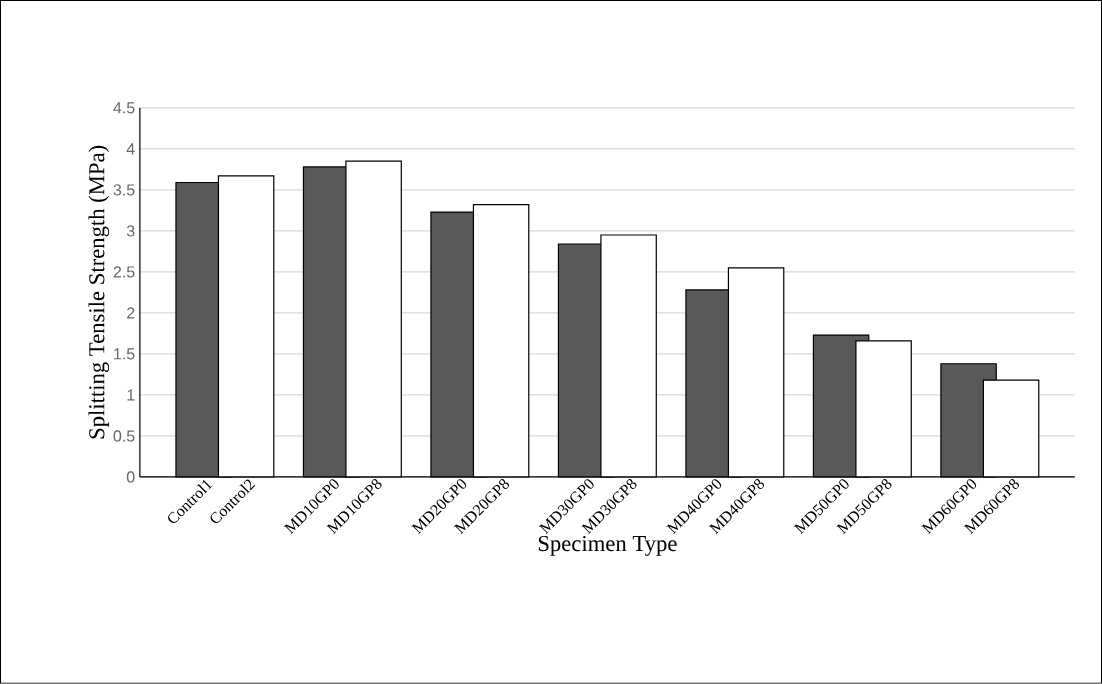 The width and height of the screenshot is (1102, 684). Describe the element at coordinates (130, 231) in the screenshot. I see `y-tick-label: 3` at that location.